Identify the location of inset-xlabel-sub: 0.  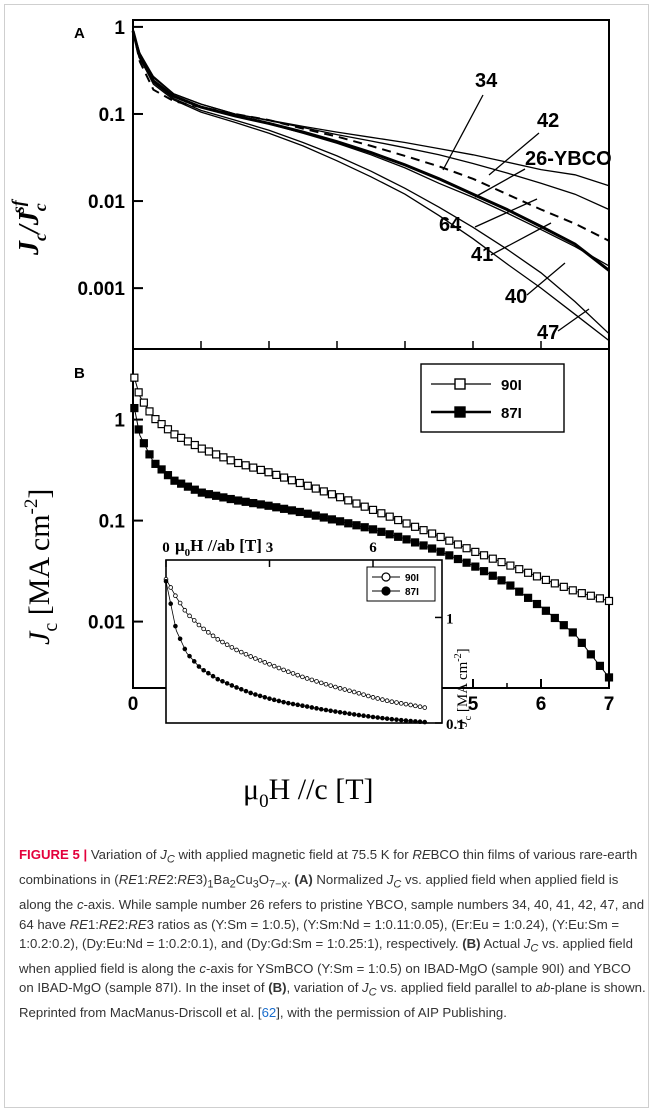
(188, 553).